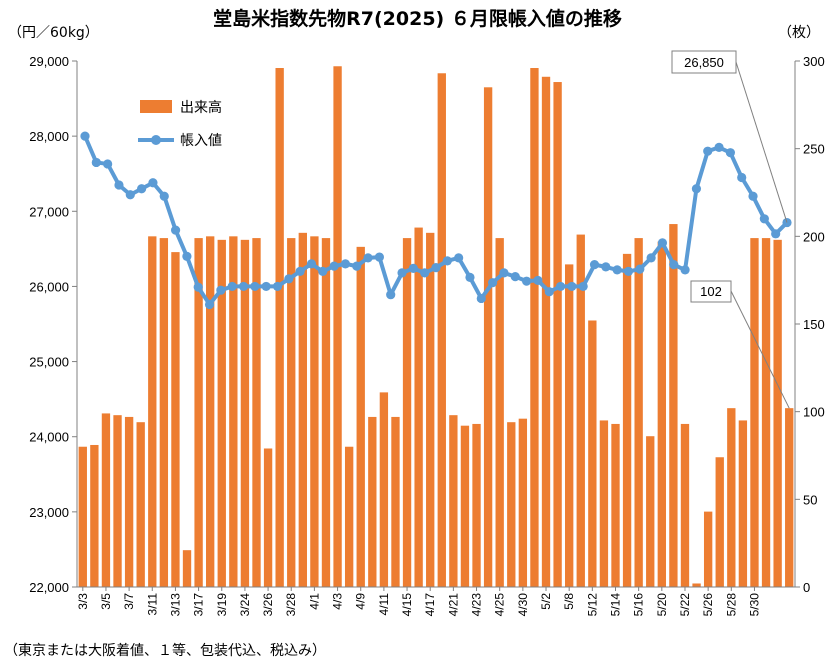 The height and width of the screenshot is (665, 835). I want to click on right-tick-label: 100, so click(814, 412).